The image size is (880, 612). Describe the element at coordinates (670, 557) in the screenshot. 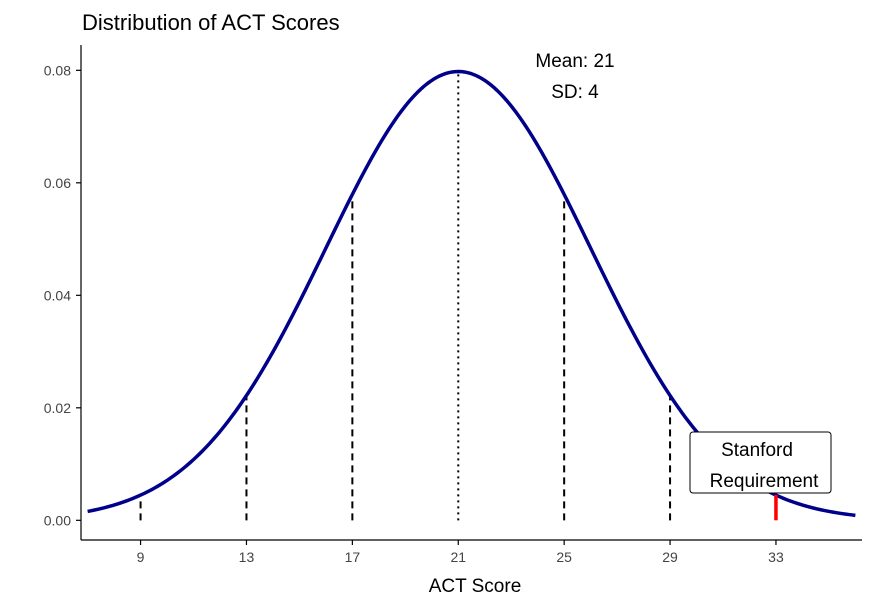

I see `x-tick-label: 29` at that location.